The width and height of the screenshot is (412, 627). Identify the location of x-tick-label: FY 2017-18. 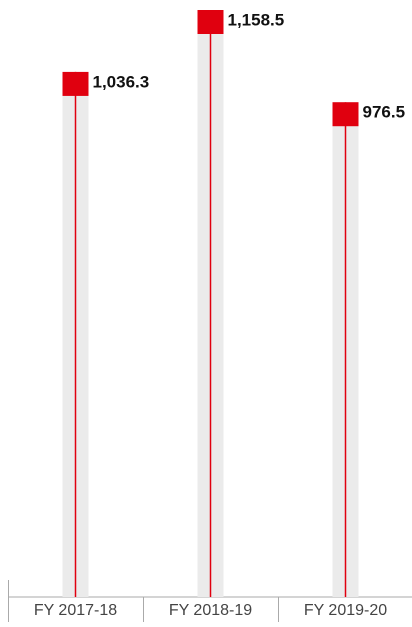
(75, 610).